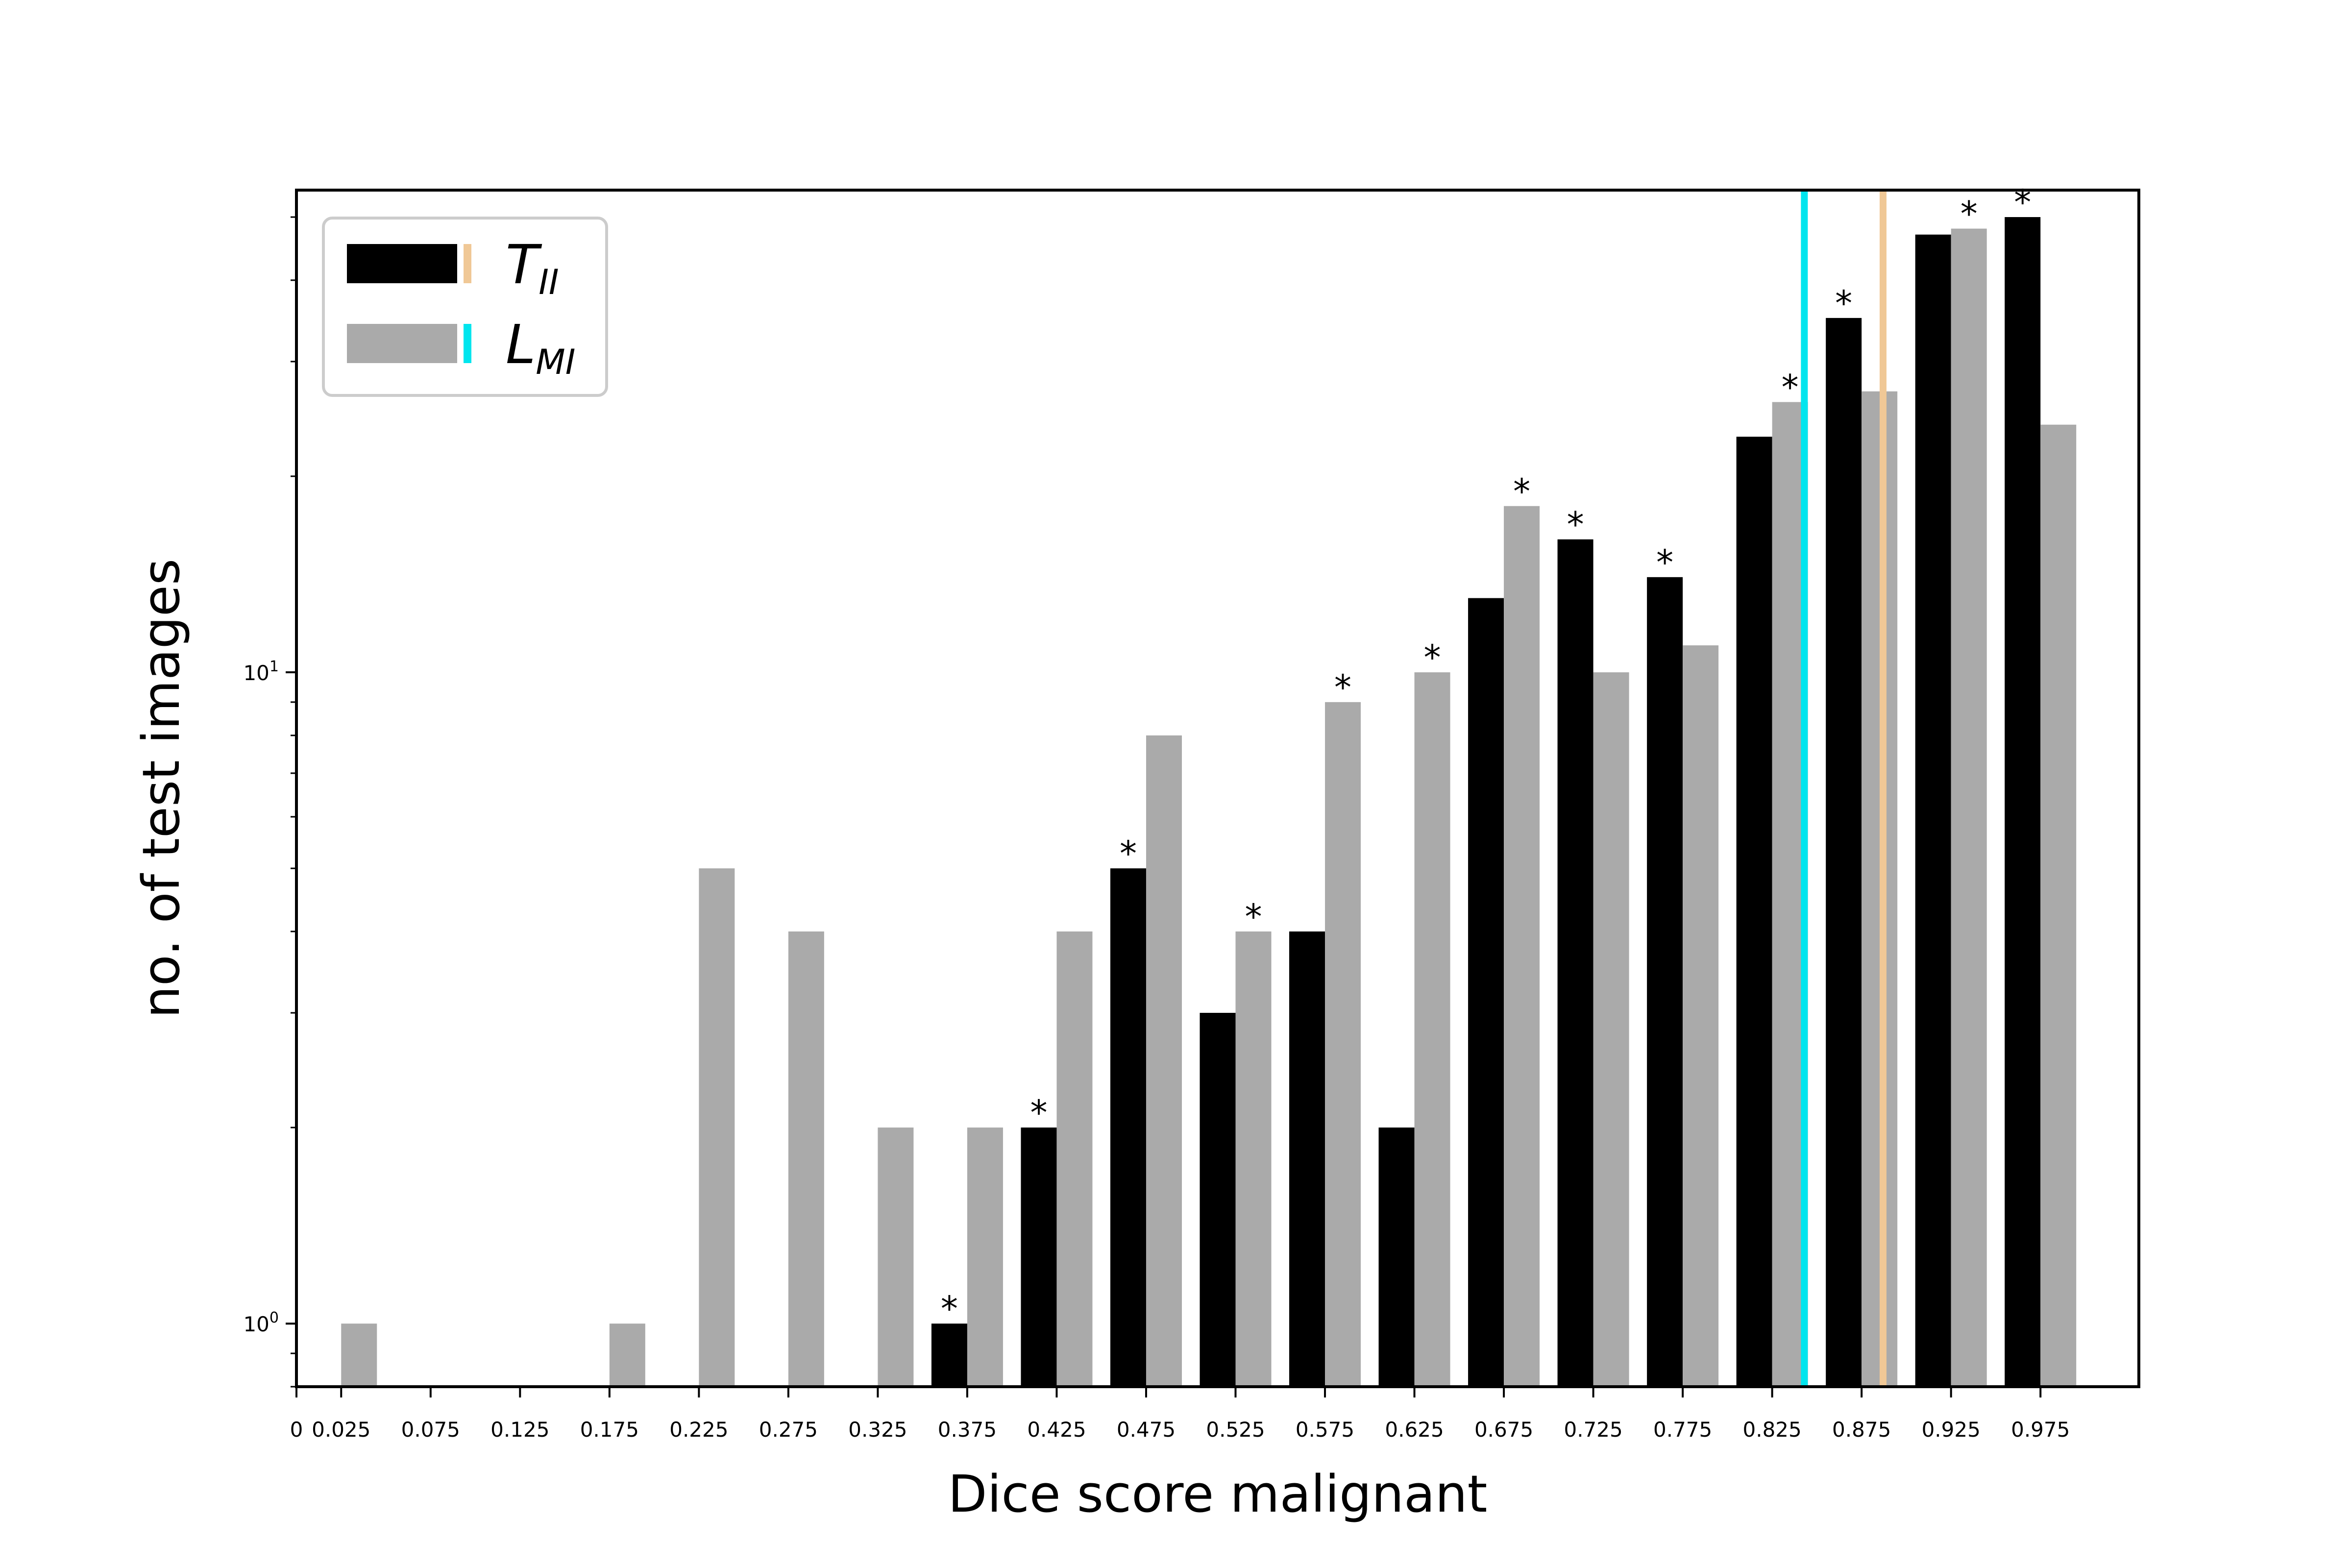 This screenshot has height=1568, width=2352. Describe the element at coordinates (1128, 853) in the screenshot. I see `significance-star-0.475: *` at that location.